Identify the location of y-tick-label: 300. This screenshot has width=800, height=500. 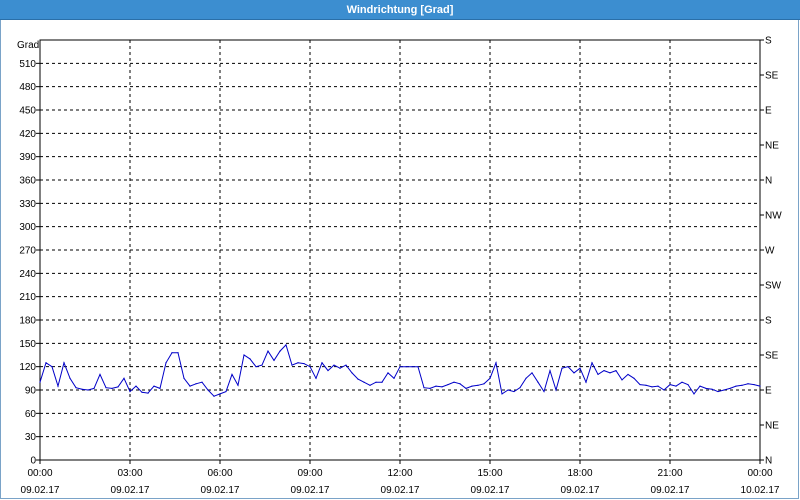
(27, 227).